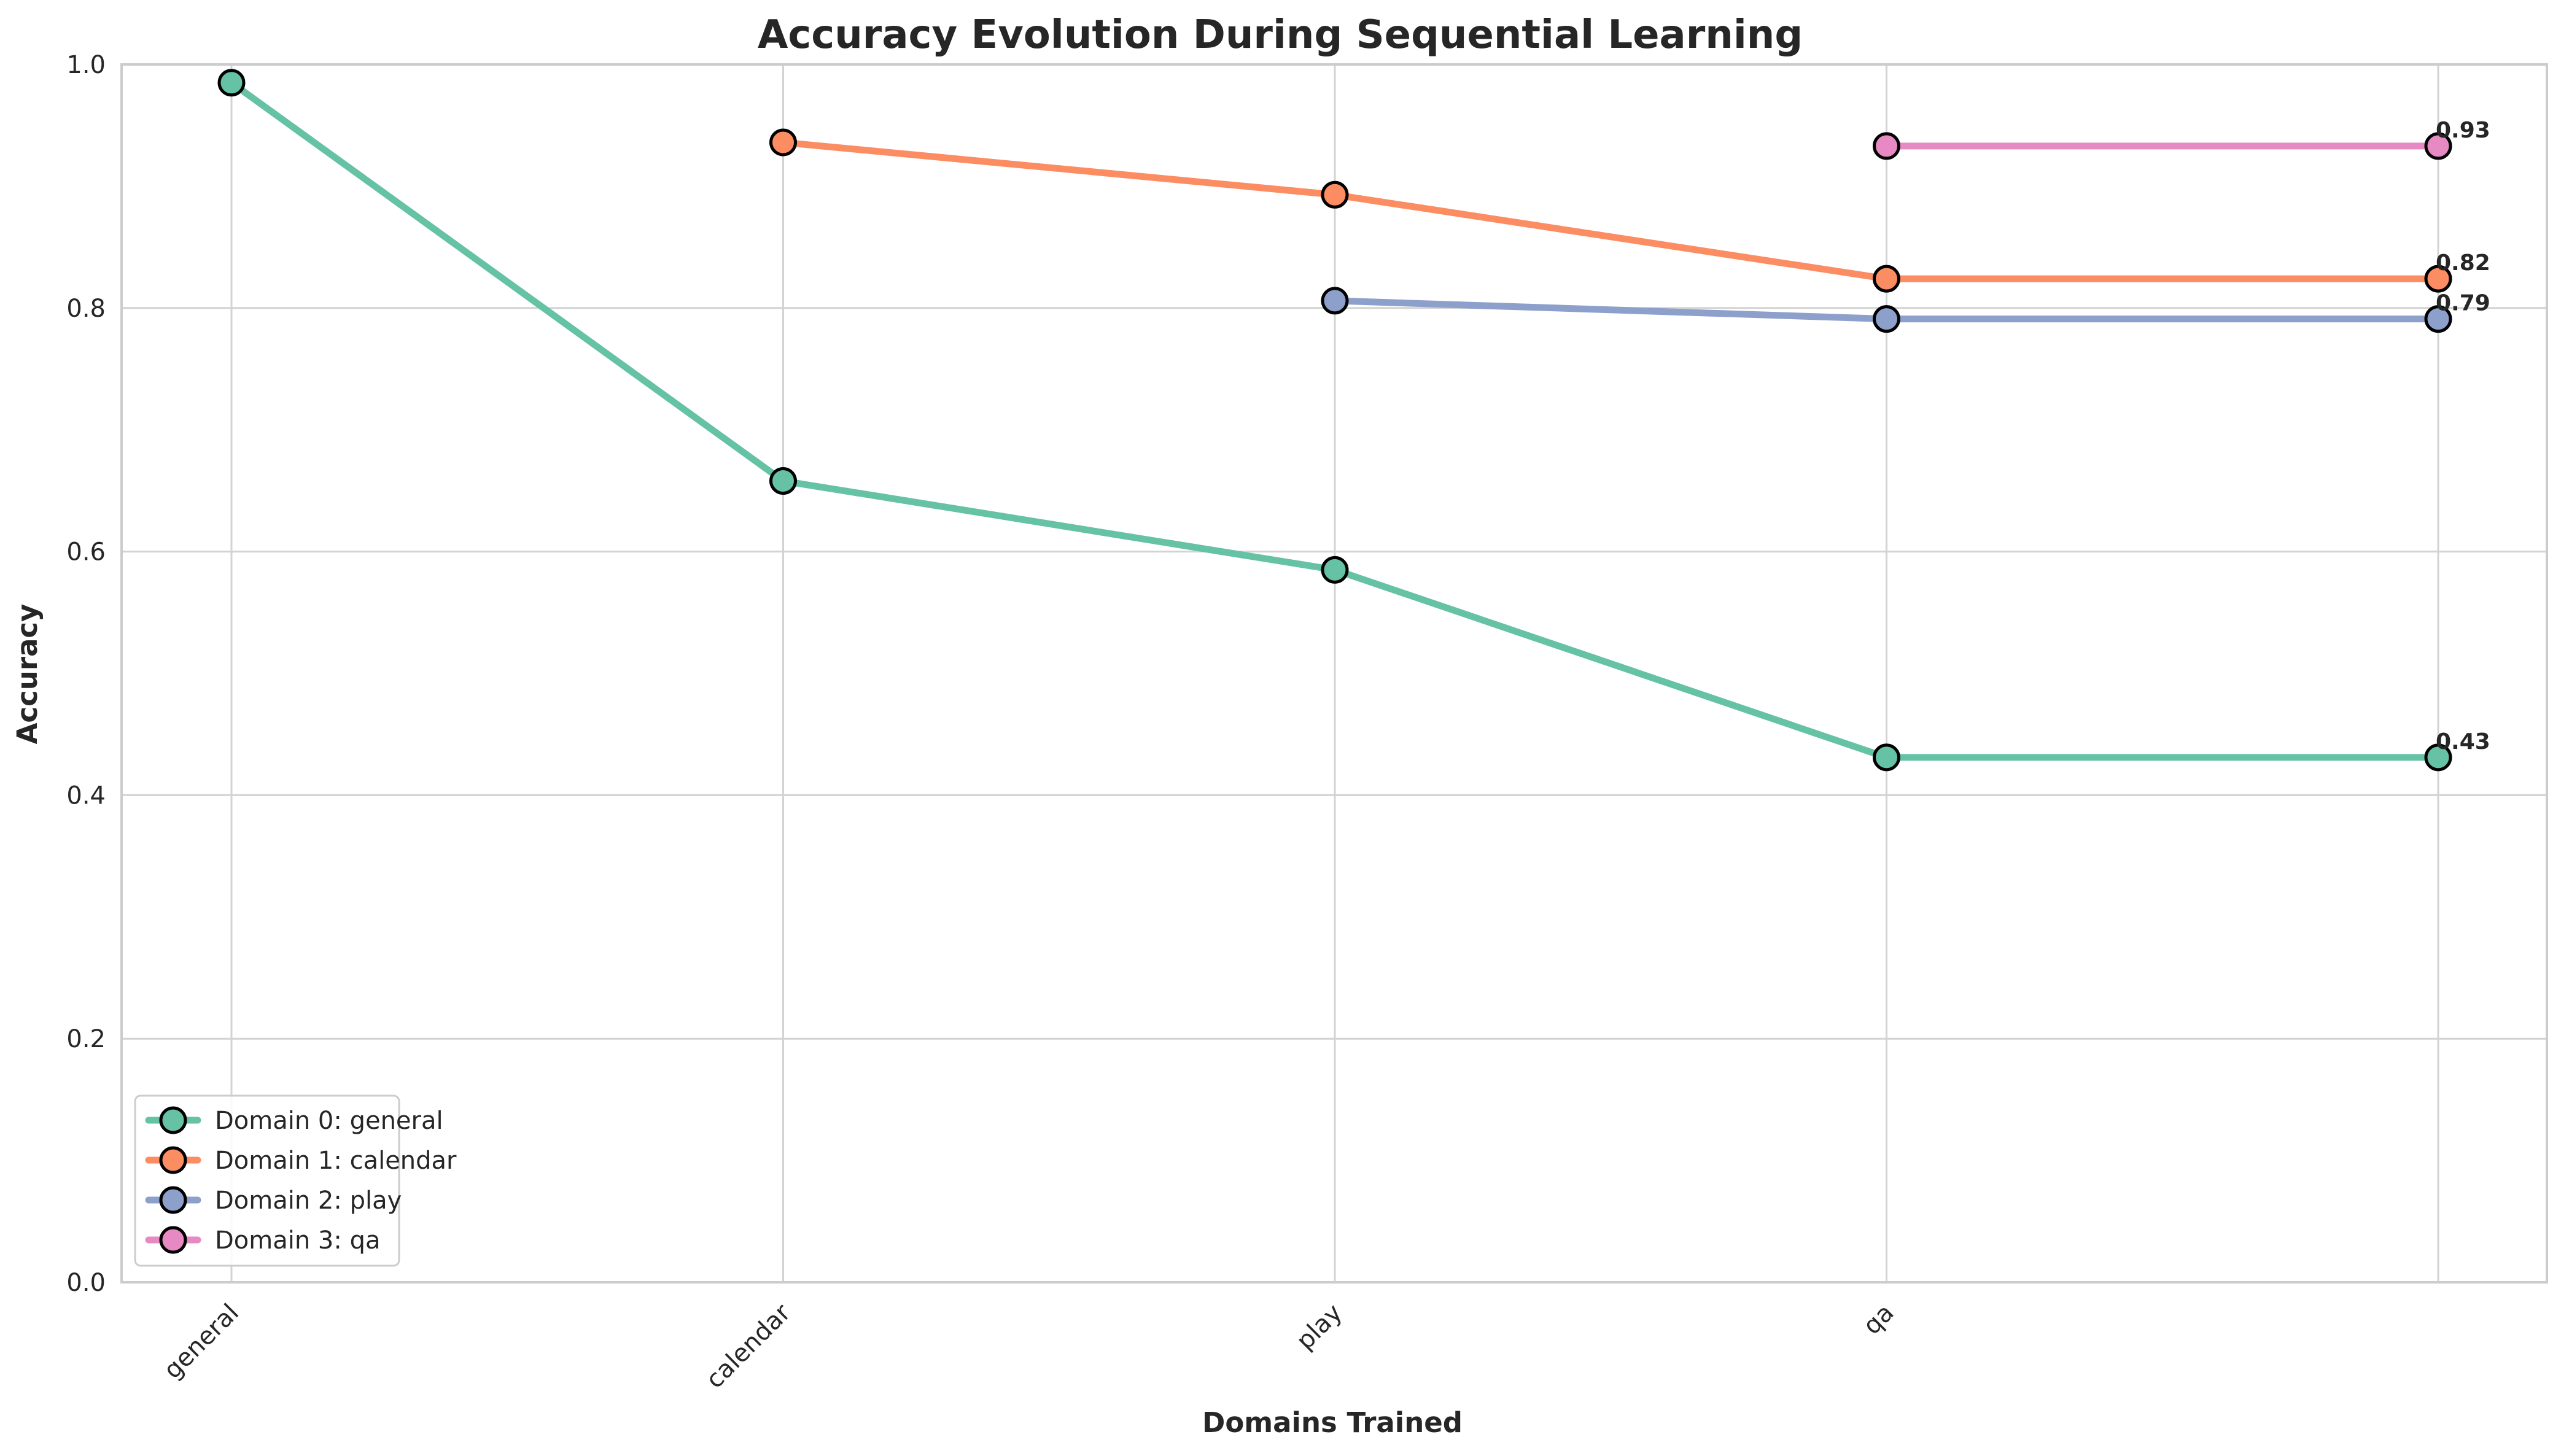  What do you see at coordinates (329, 1121) in the screenshot?
I see `legend-entry: Domain 0: general` at bounding box center [329, 1121].